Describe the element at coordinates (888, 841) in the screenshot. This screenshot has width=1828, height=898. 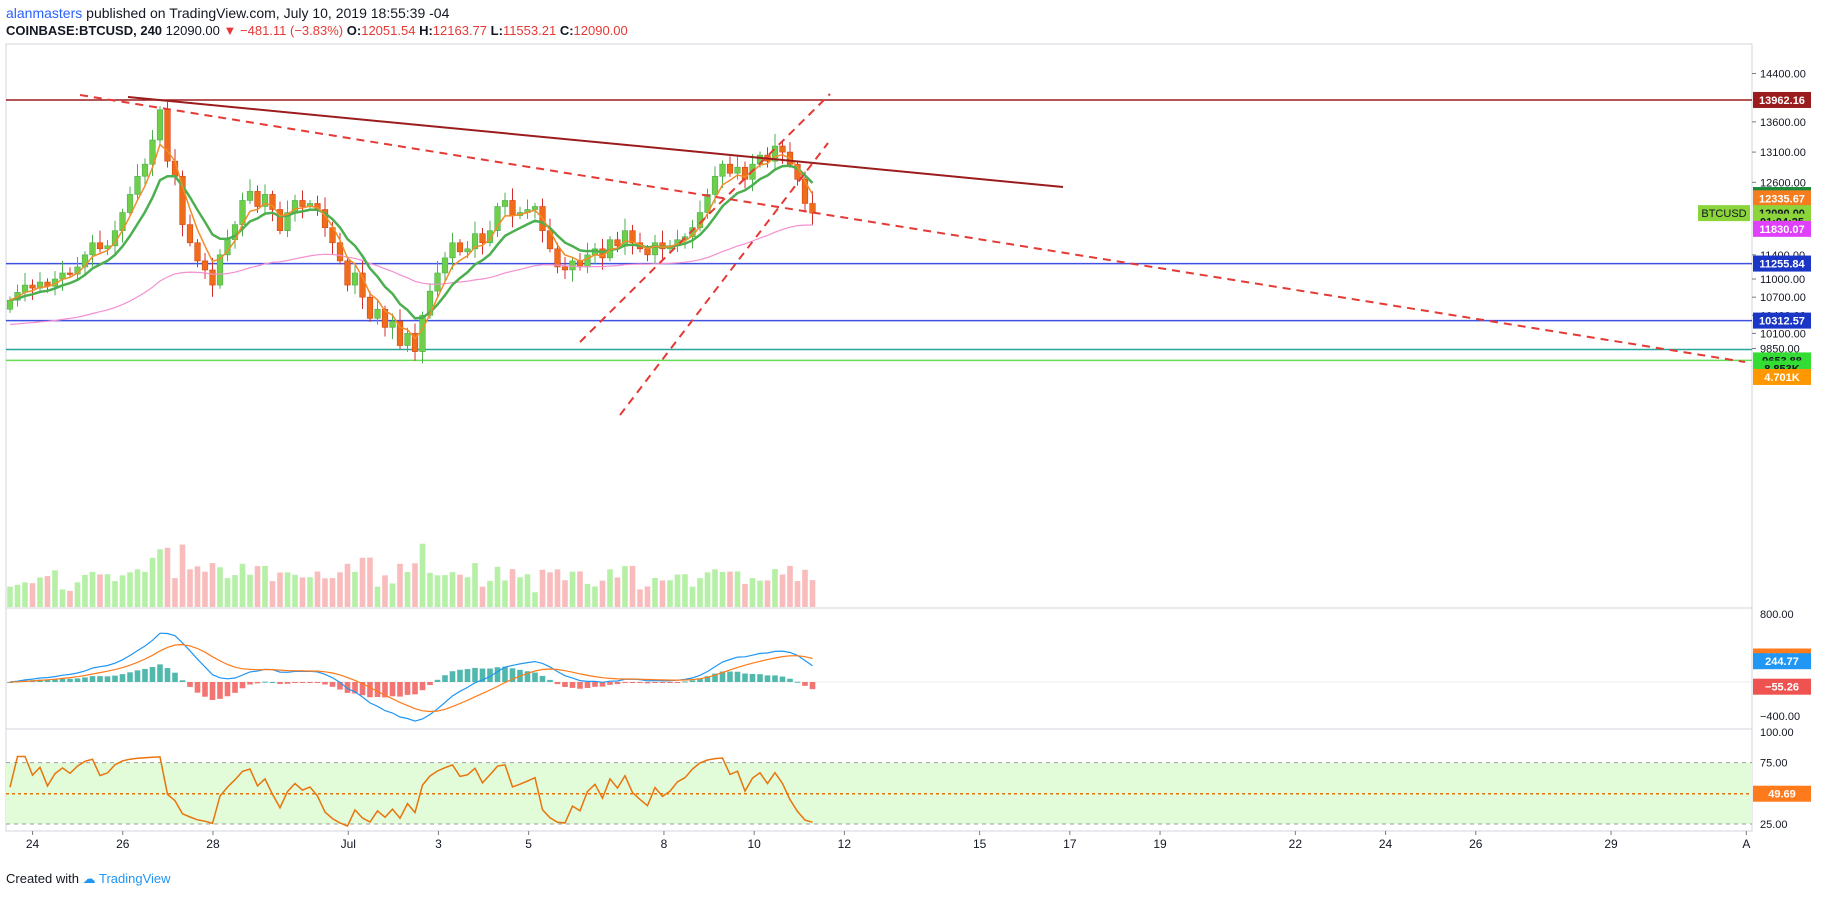
I see `time-axis: 24 26 28 Jul 3 5 8 10 12 15 17 19 22 24 26 29 A` at that location.